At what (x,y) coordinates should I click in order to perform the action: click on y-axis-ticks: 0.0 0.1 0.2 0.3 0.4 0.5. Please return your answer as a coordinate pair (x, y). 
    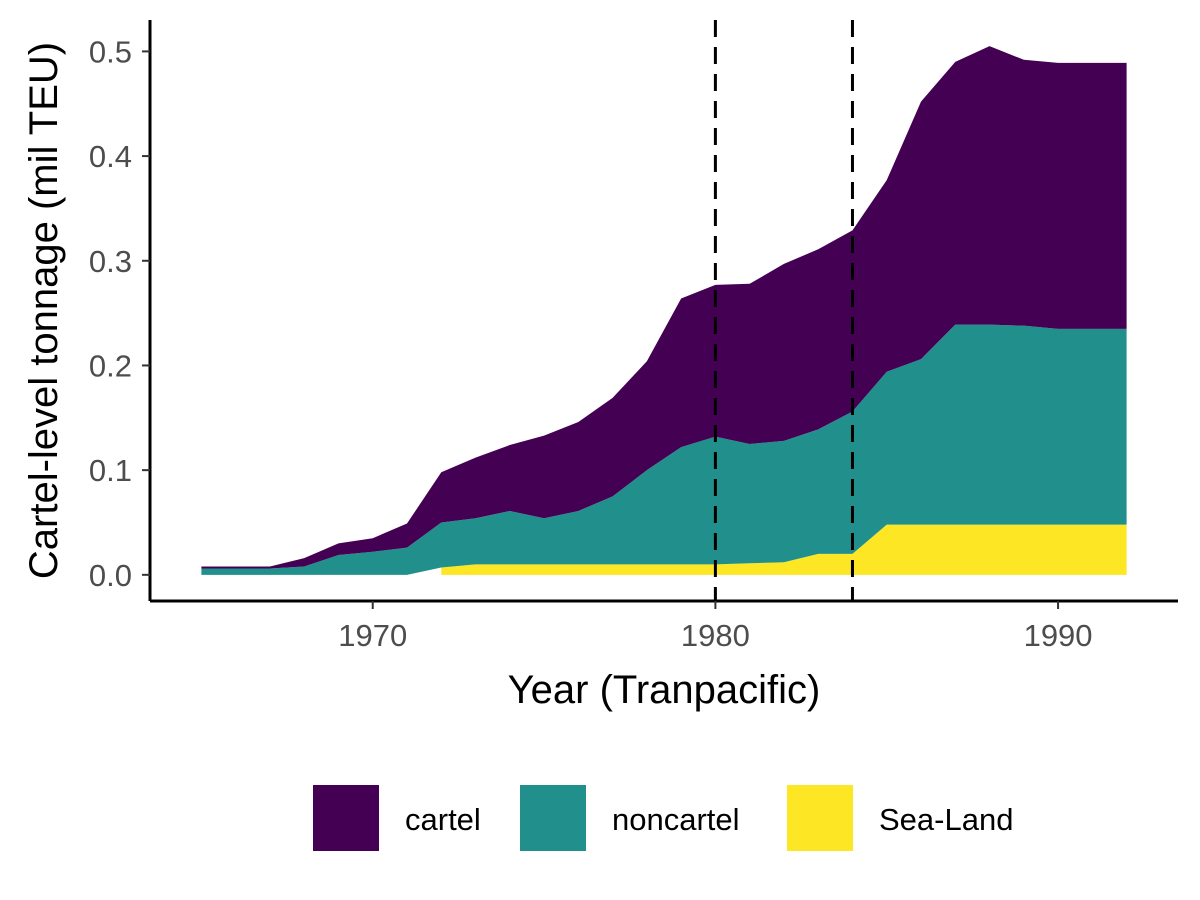
    Looking at the image, I should click on (119, 313).